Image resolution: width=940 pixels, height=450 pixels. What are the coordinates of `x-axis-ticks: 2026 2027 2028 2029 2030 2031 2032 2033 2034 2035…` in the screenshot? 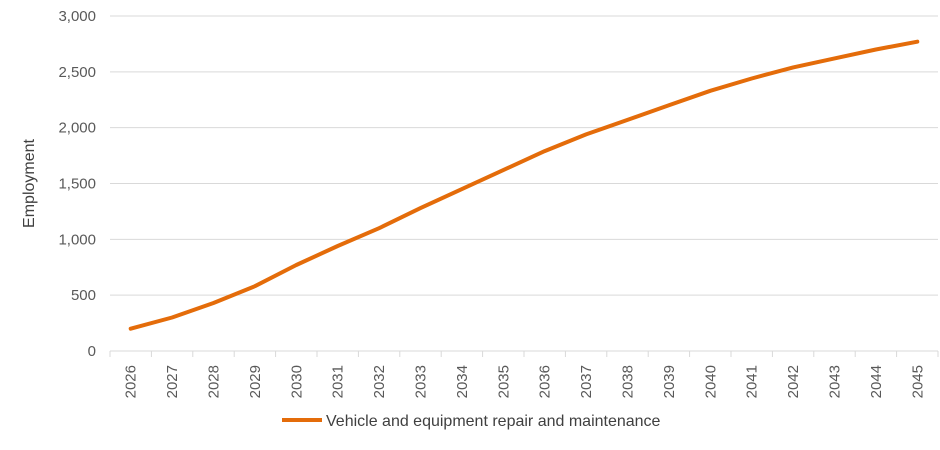 It's located at (524, 374).